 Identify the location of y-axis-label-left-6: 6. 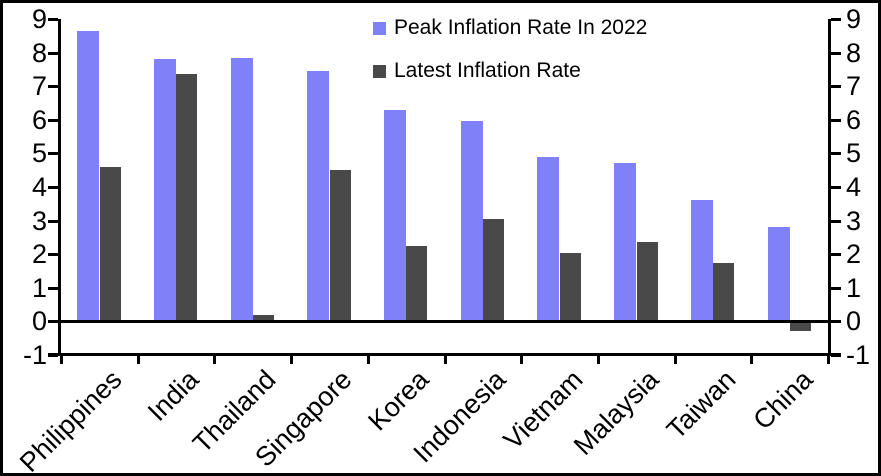
(39, 120).